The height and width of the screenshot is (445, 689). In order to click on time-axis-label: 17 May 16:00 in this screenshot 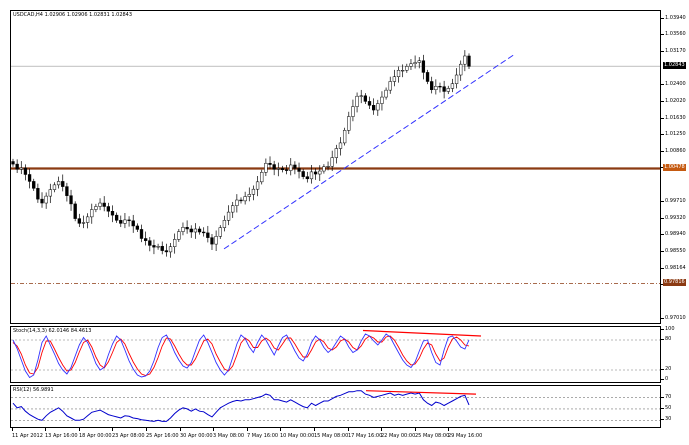, I will do `click(365, 436)`.